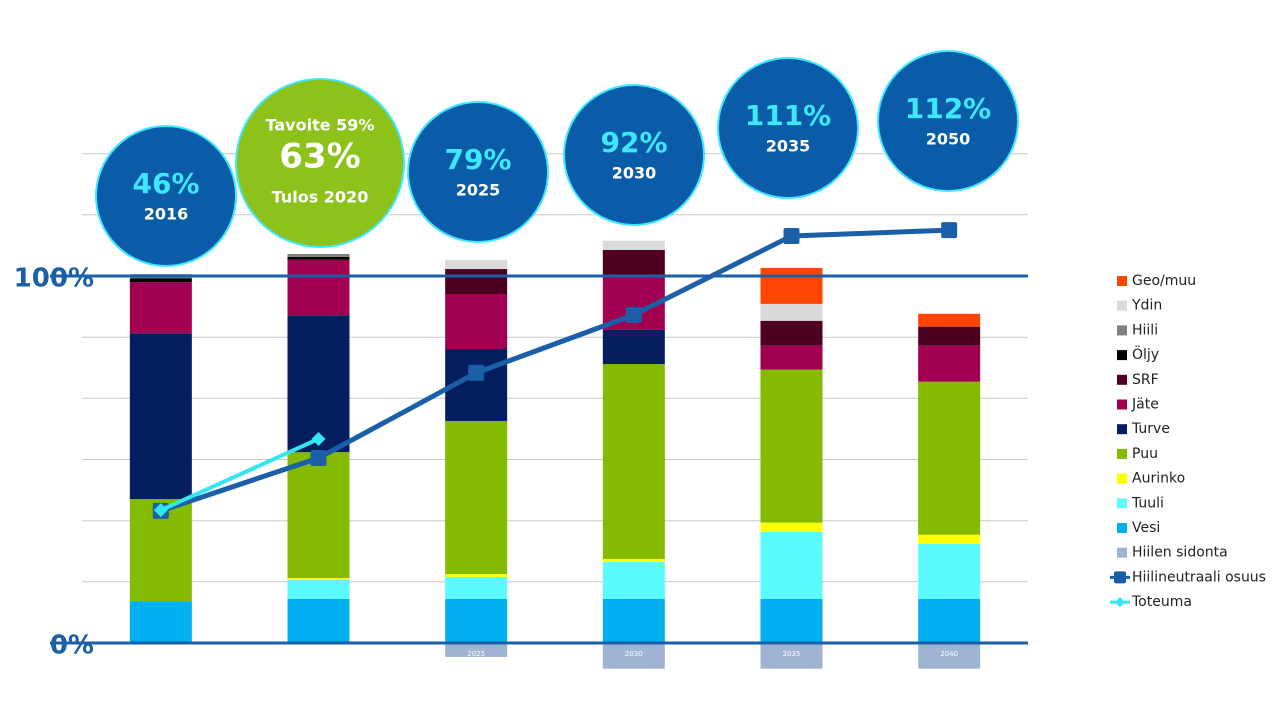  What do you see at coordinates (72, 646) in the screenshot?
I see `y-tick-label: 0%` at bounding box center [72, 646].